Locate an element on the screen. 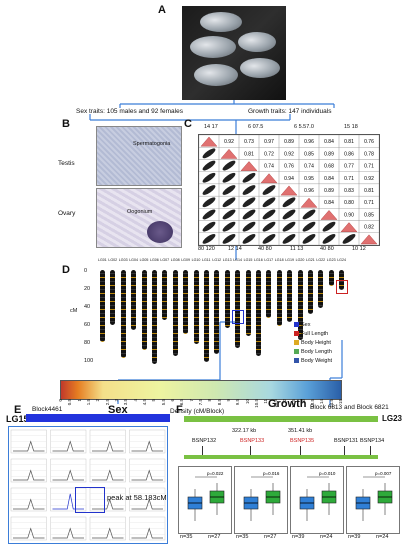  legend-item: Sex is located at coordinates (324, 324).